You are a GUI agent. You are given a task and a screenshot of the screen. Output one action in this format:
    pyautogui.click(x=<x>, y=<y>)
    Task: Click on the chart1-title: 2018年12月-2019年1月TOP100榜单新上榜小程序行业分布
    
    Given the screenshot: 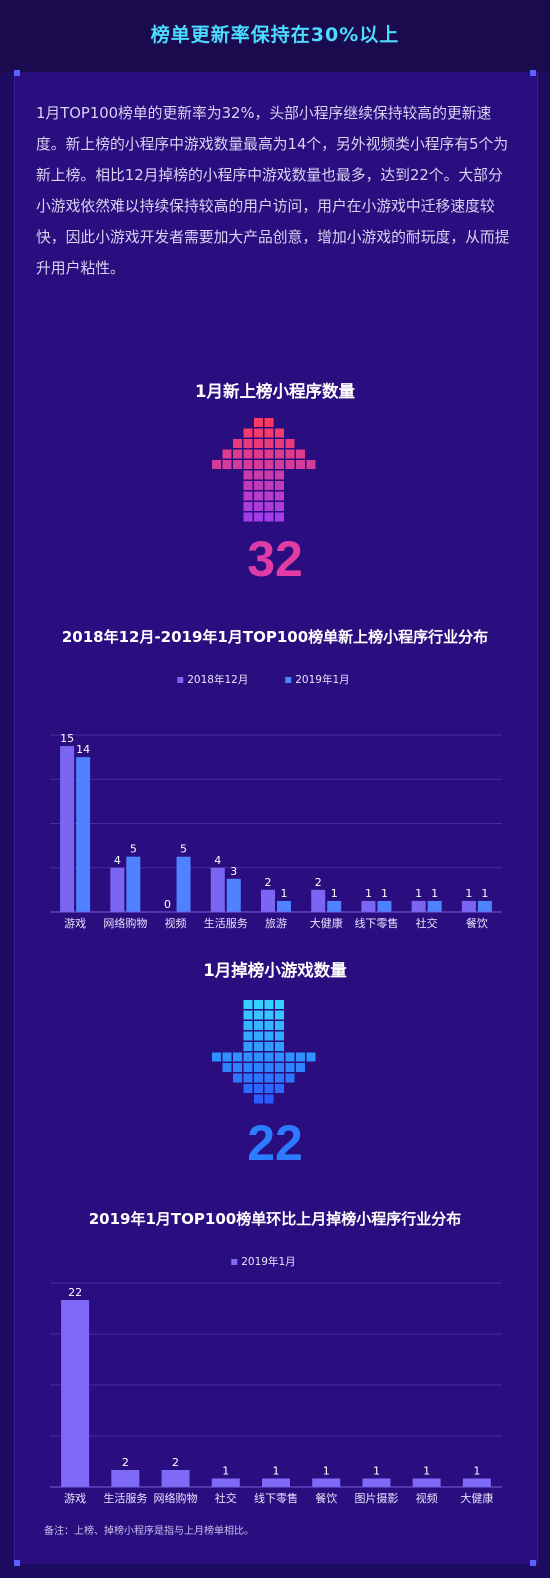 What is the action you would take?
    pyautogui.click(x=275, y=637)
    